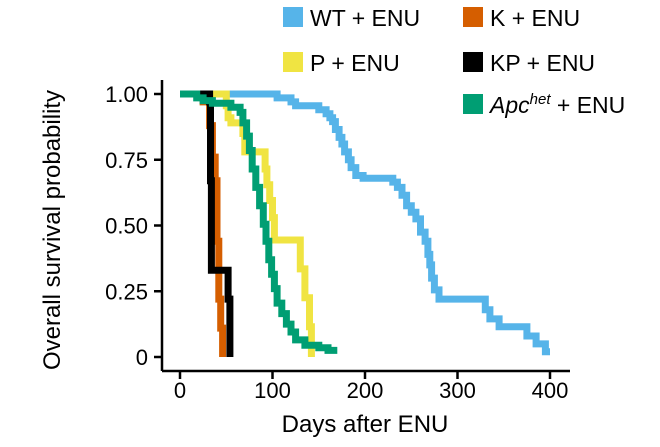  Describe the element at coordinates (126, 226) in the screenshot. I see `y-tick-label: 0.50` at that location.